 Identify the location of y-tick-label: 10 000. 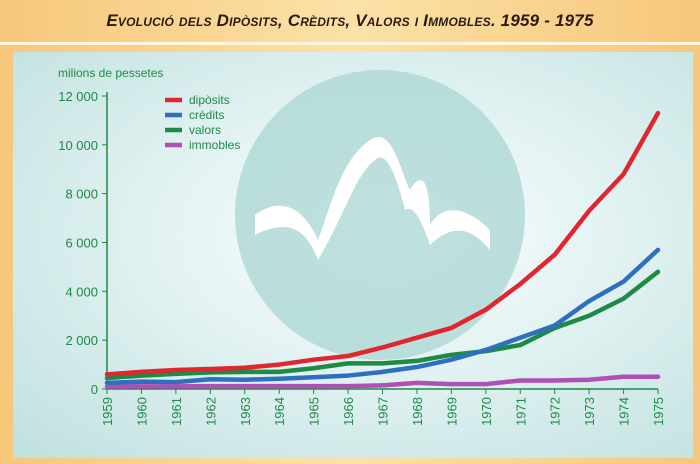
(78, 145).